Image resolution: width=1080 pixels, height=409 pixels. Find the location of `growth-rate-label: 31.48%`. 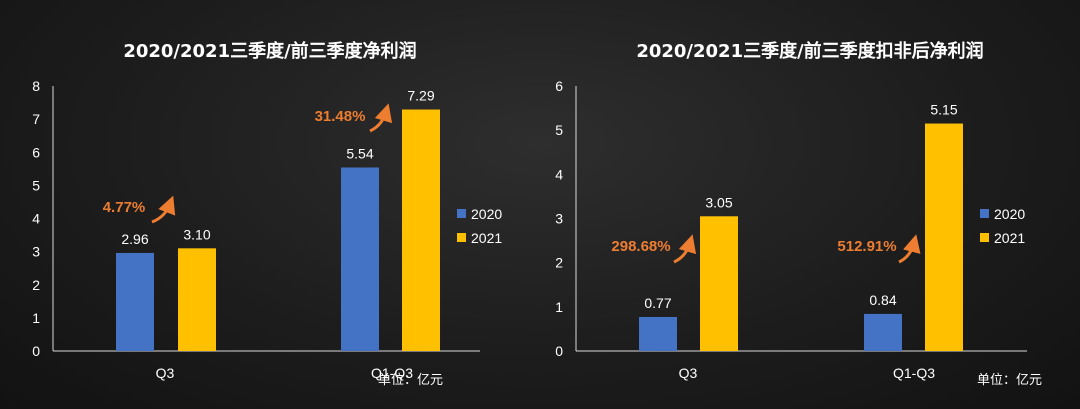

growth-rate-label: 31.48% is located at coordinates (340, 116).